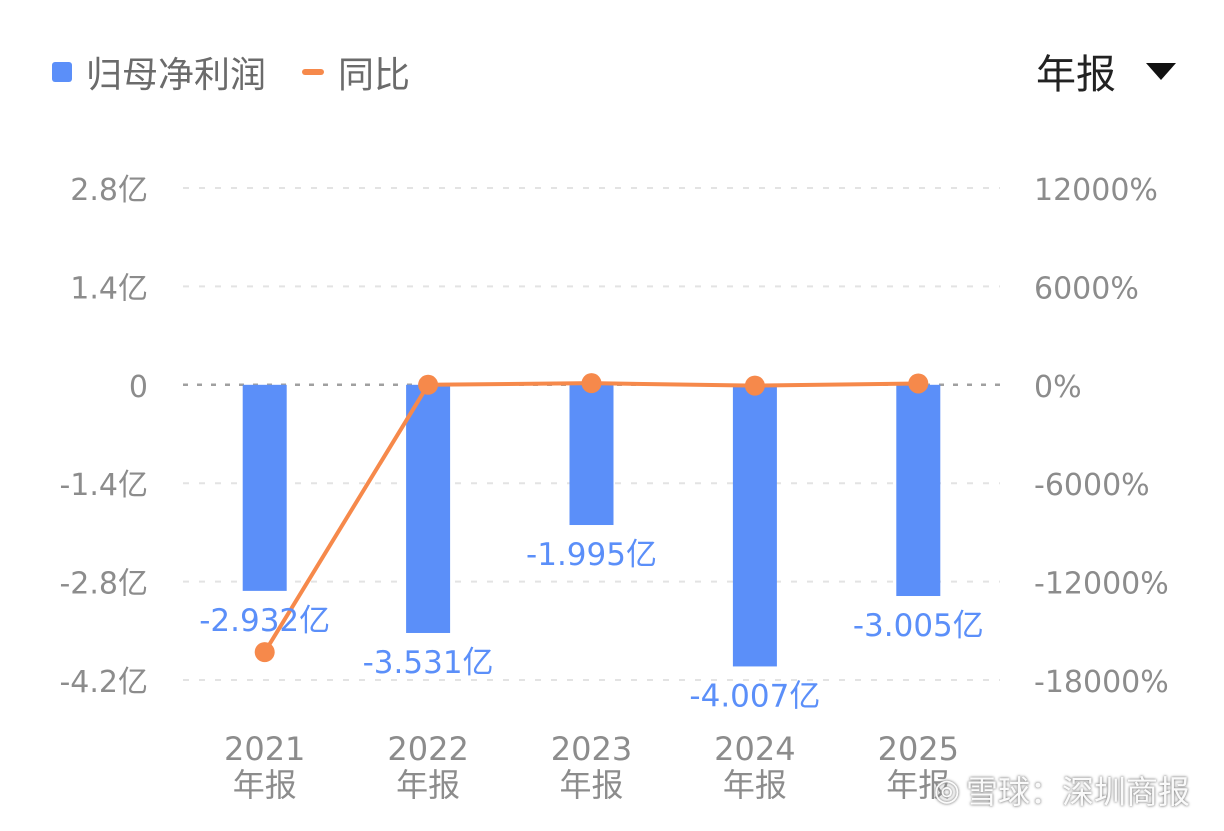  What do you see at coordinates (1101, 584) in the screenshot?
I see `y-right-tick-label: -12000%` at bounding box center [1101, 584].